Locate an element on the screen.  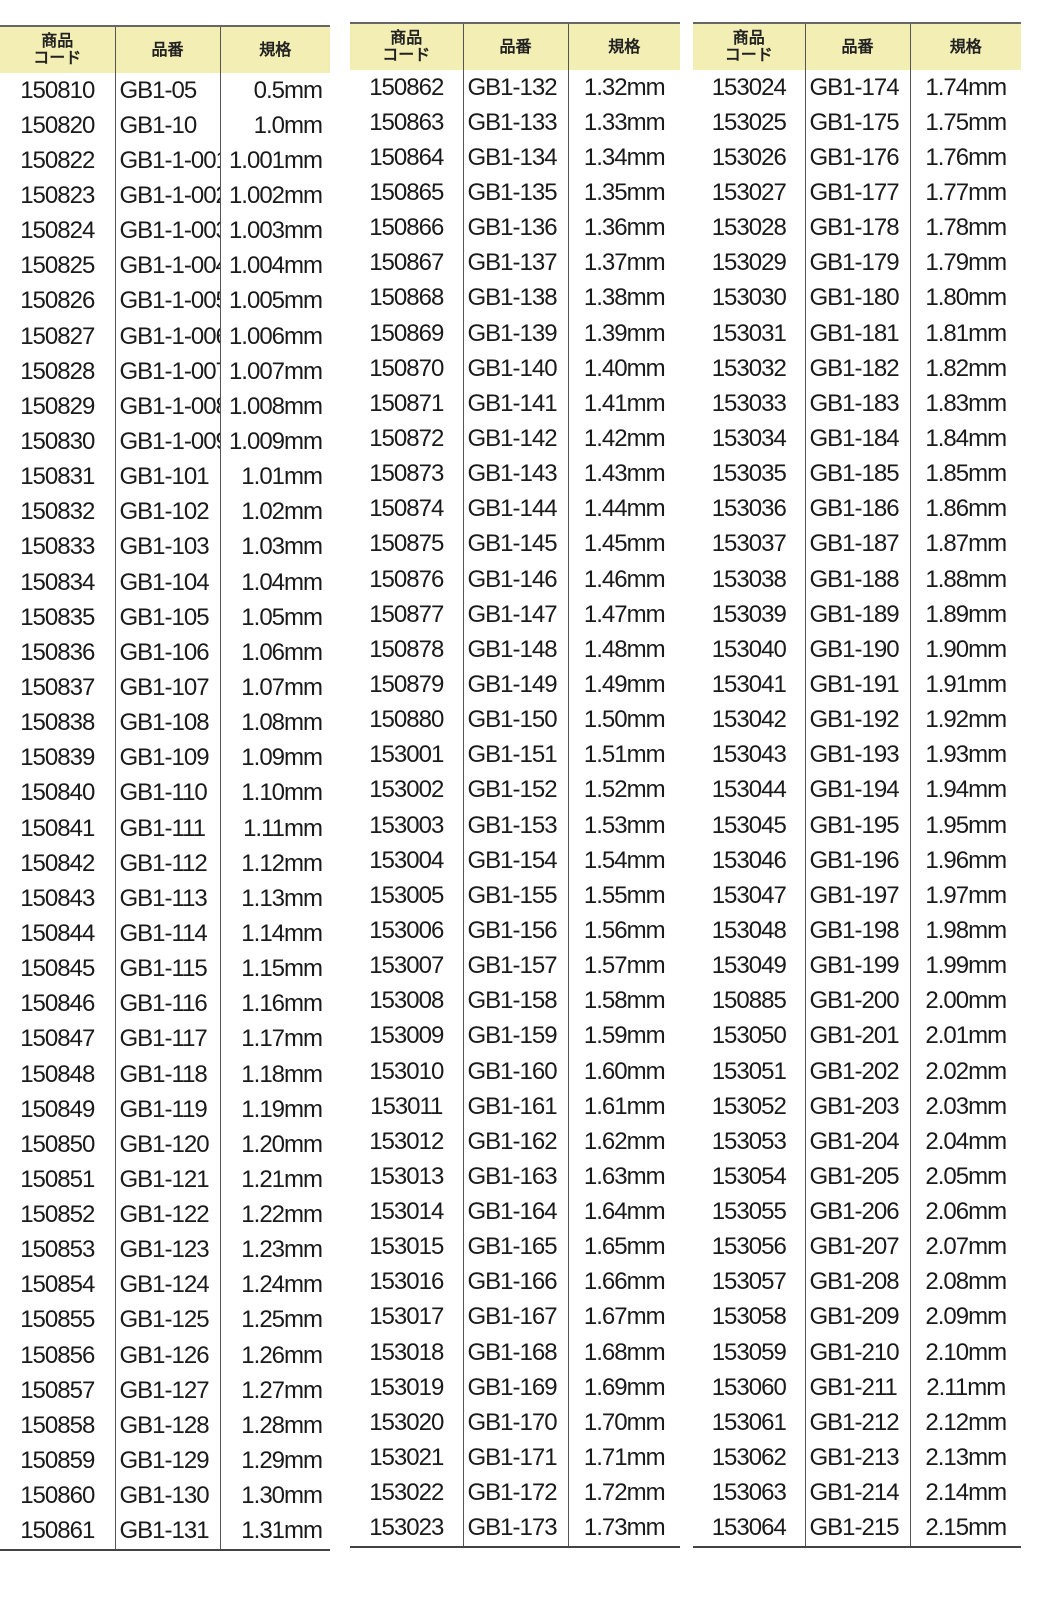
table-row: 153061 GB1-212 2.12mm is located at coordinates (857, 1423).